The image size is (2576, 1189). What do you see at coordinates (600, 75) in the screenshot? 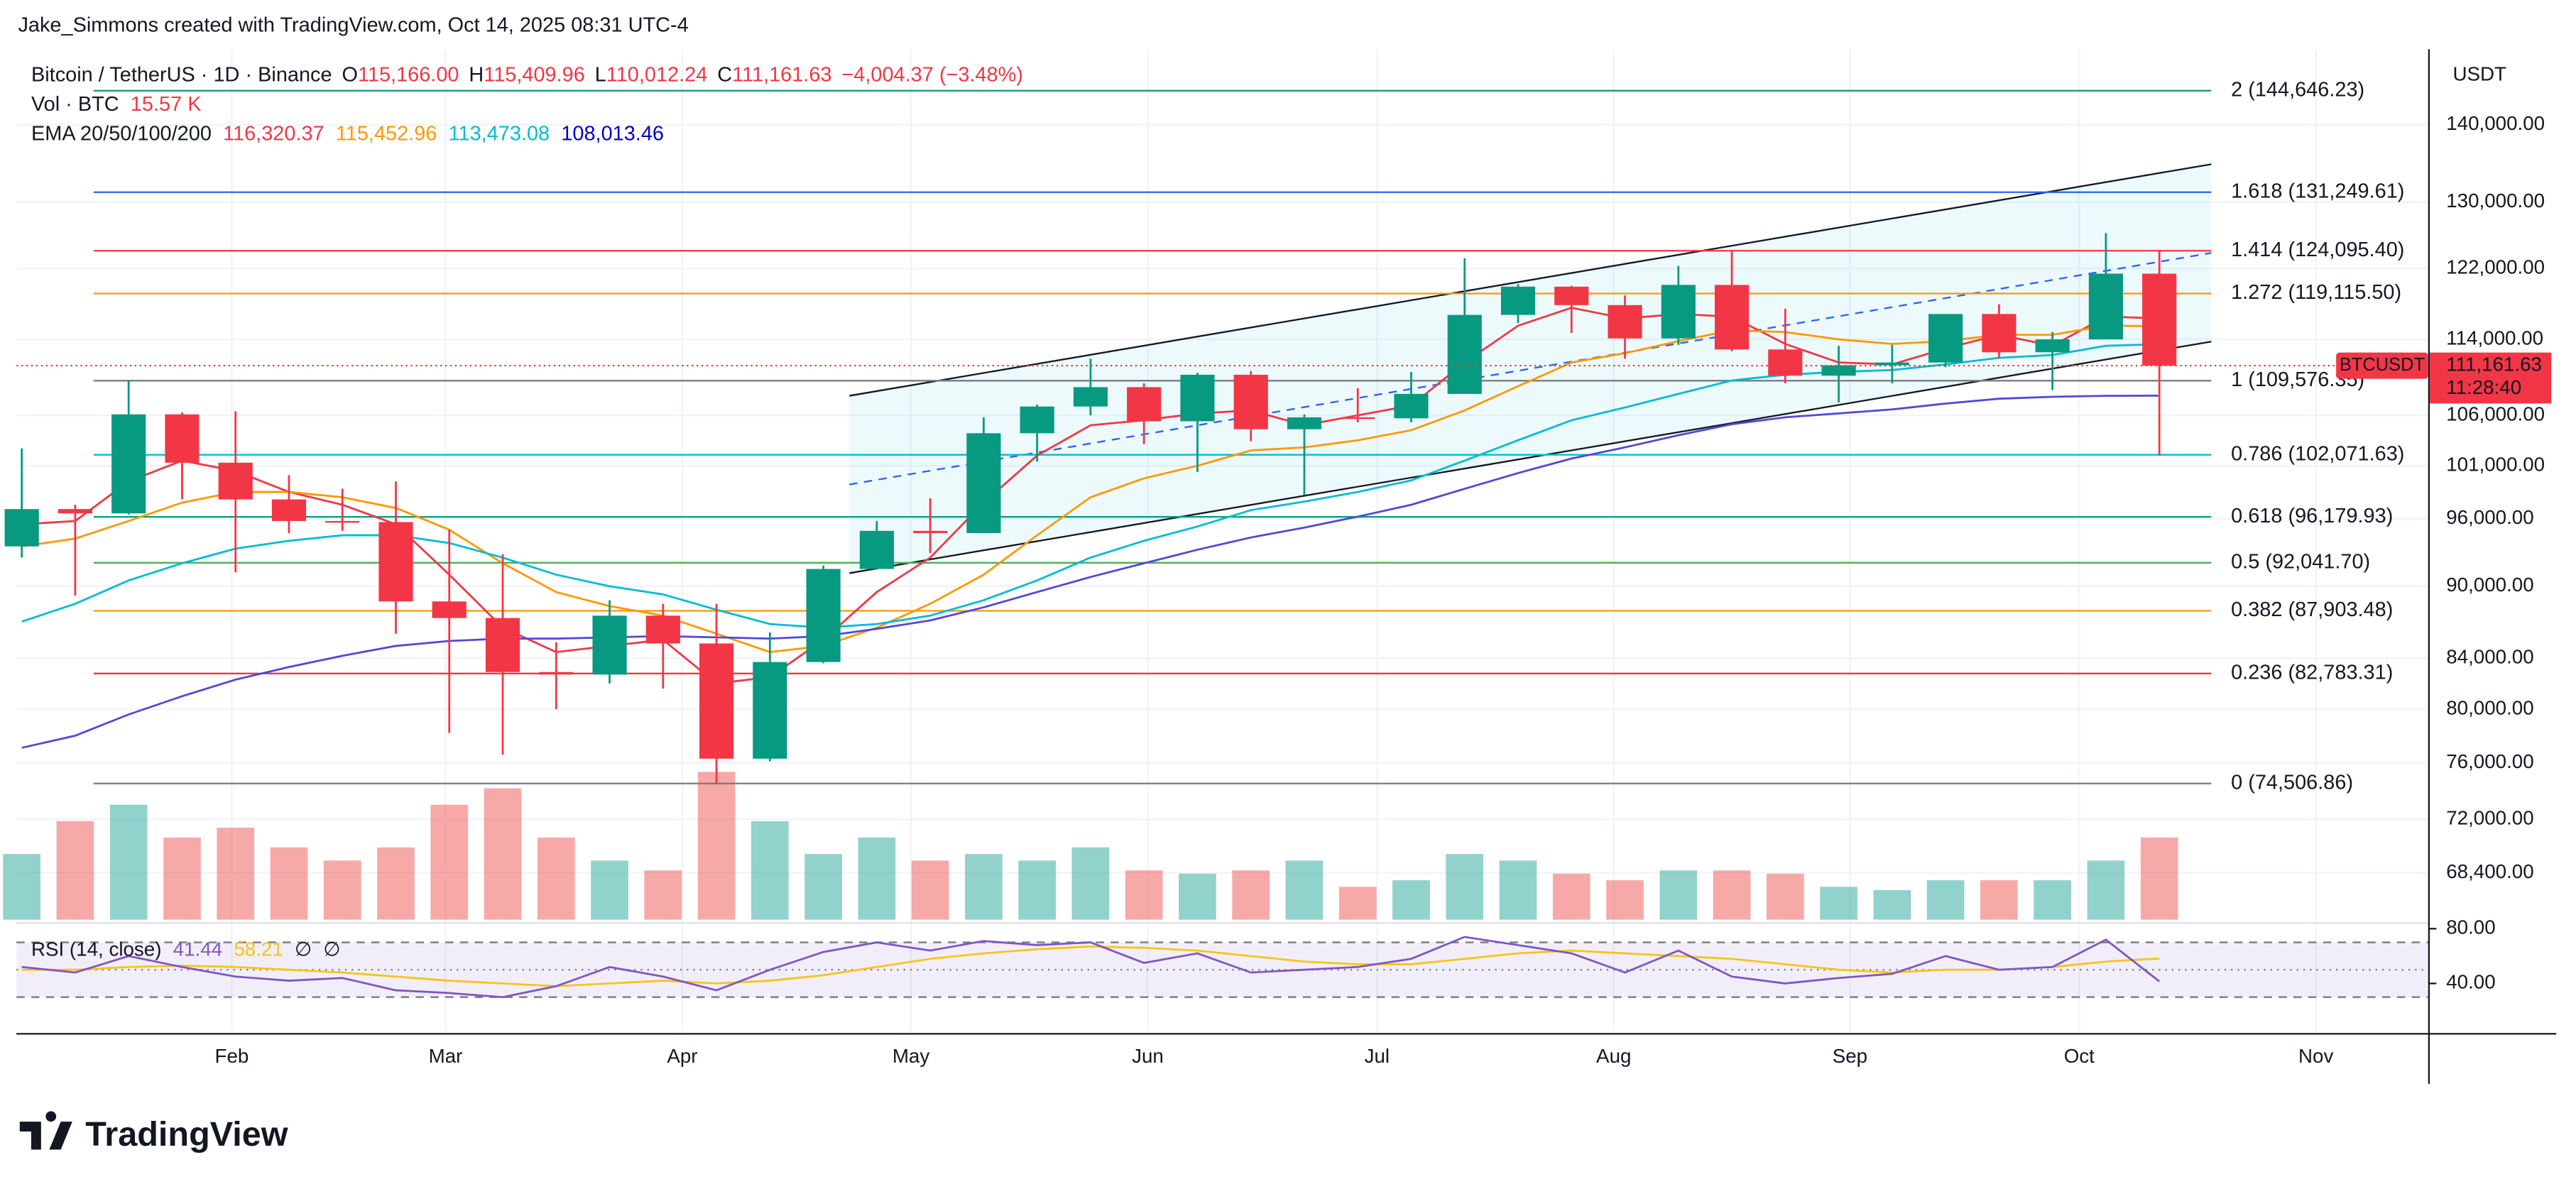
I see `ohlc-key: L` at bounding box center [600, 75].